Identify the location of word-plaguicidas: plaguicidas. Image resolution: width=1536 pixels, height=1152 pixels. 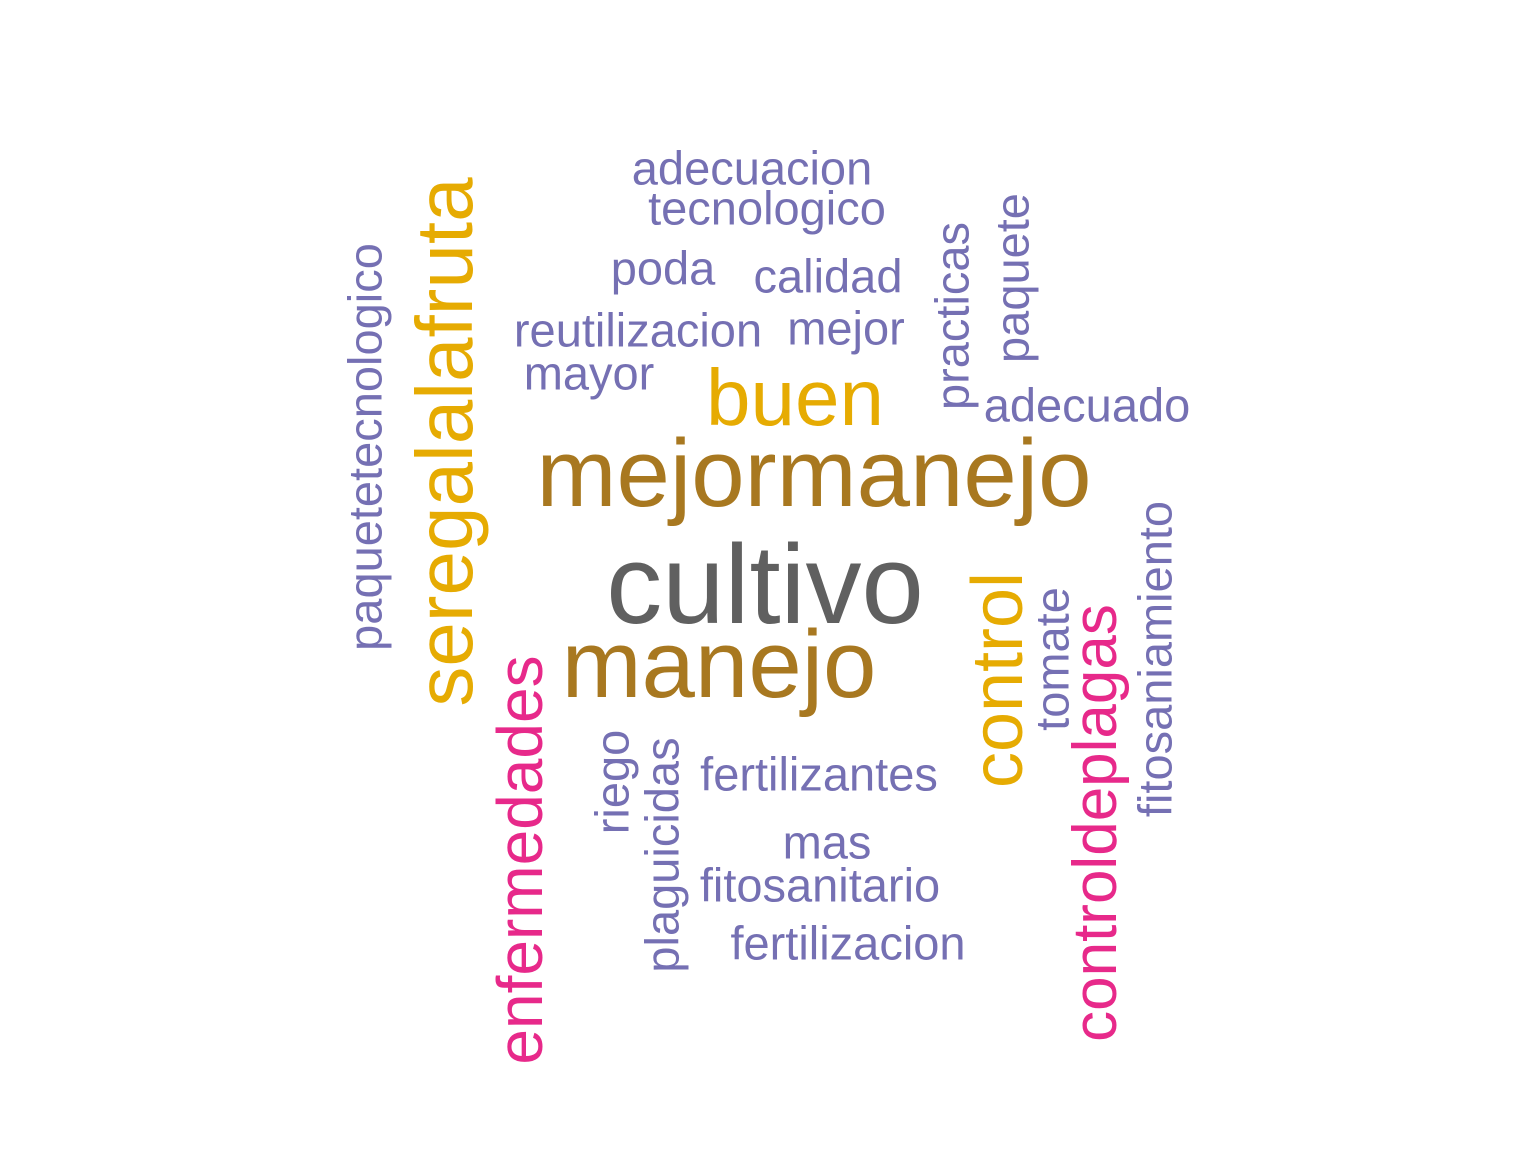
(662, 855).